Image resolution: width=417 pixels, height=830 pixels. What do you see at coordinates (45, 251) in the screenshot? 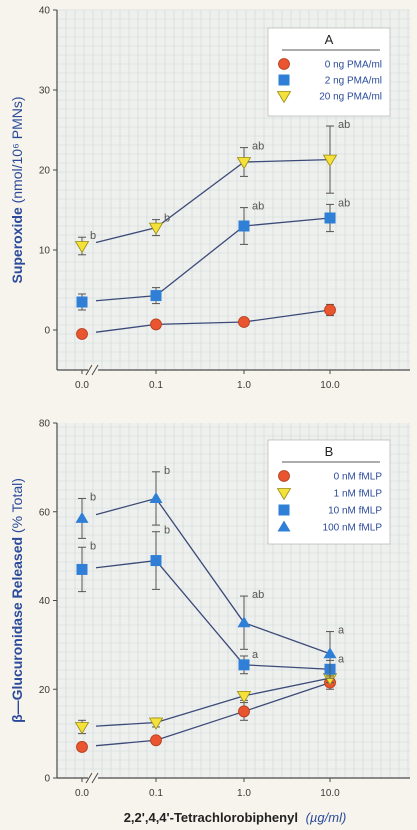
I see `y-tick-label: 10` at bounding box center [45, 251].